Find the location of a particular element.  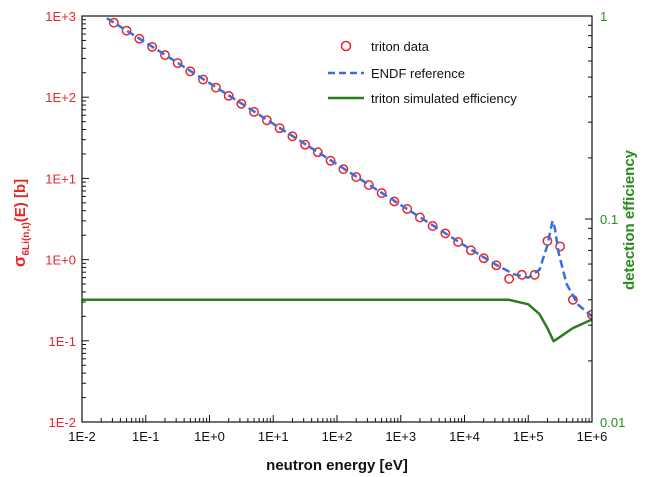

x-tick-label: 1E-1 is located at coordinates (145, 436).